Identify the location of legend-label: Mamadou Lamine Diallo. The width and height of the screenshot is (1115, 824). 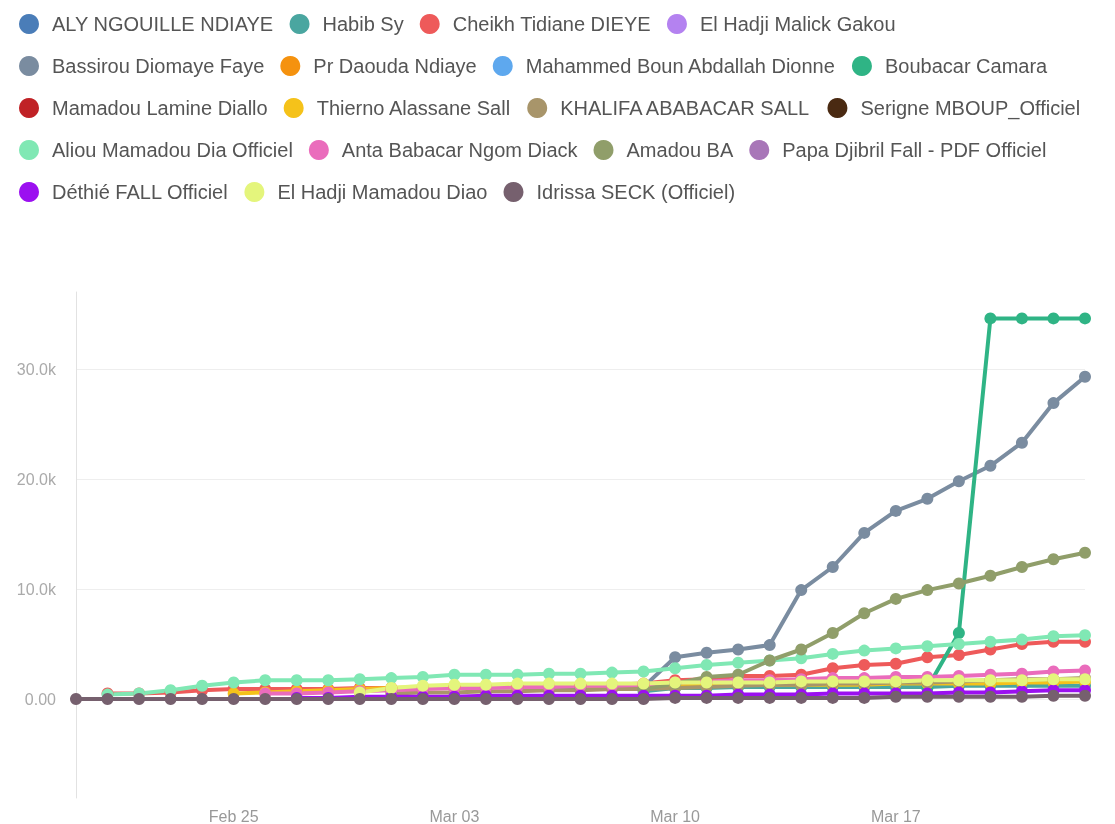
(160, 108).